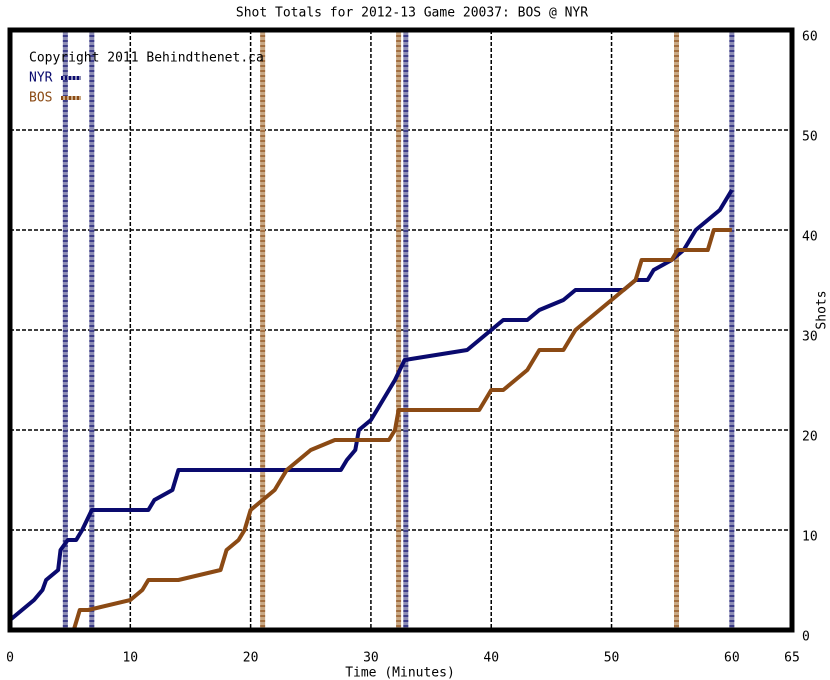  I want to click on x-tick-label: 30, so click(371, 658).